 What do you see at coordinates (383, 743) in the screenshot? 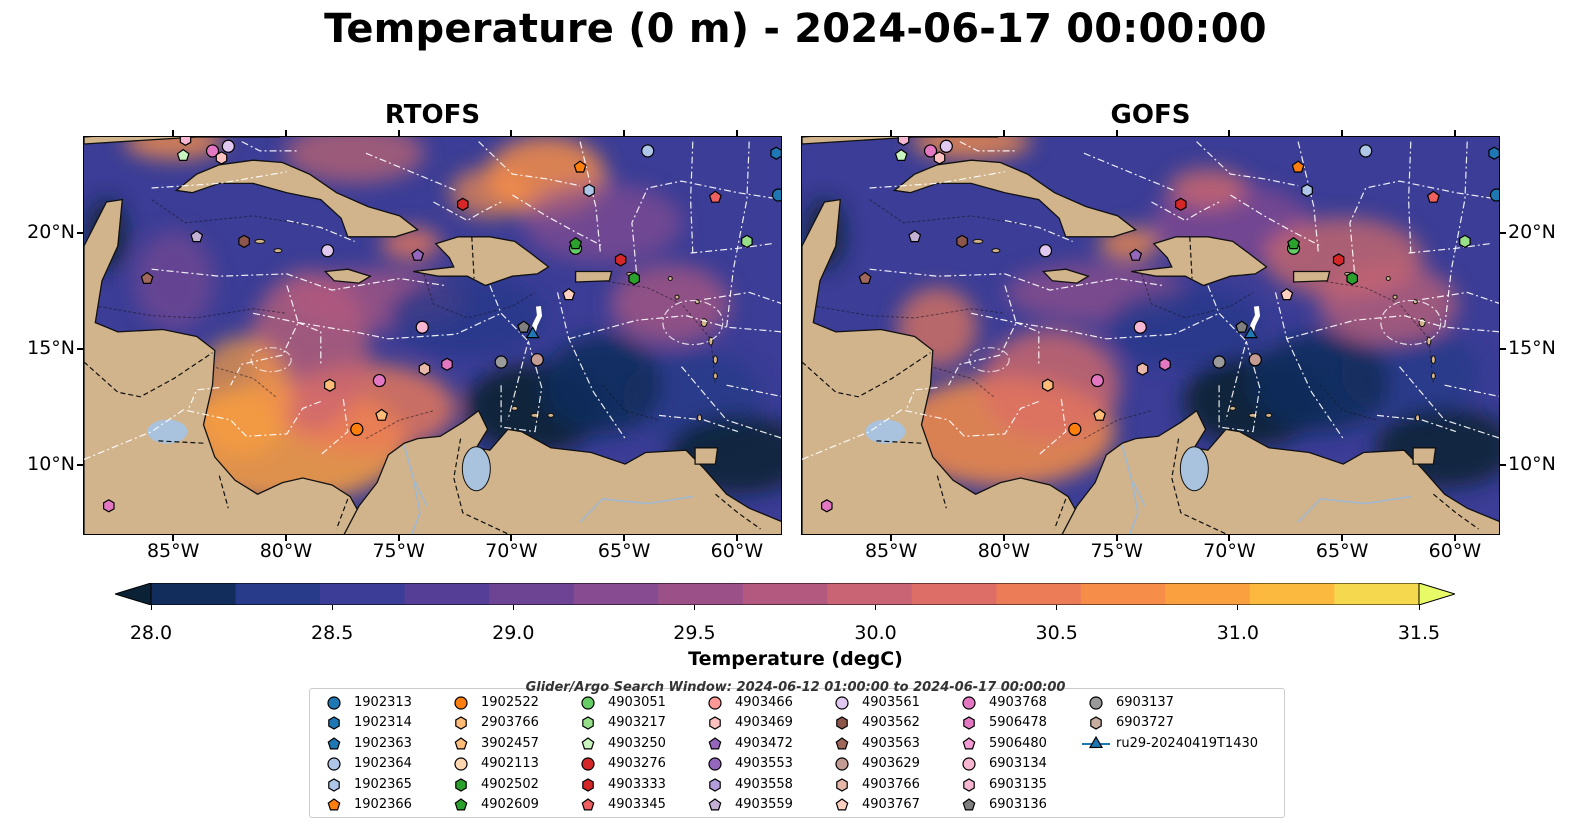
I see `legend-label: 1902363` at bounding box center [383, 743].